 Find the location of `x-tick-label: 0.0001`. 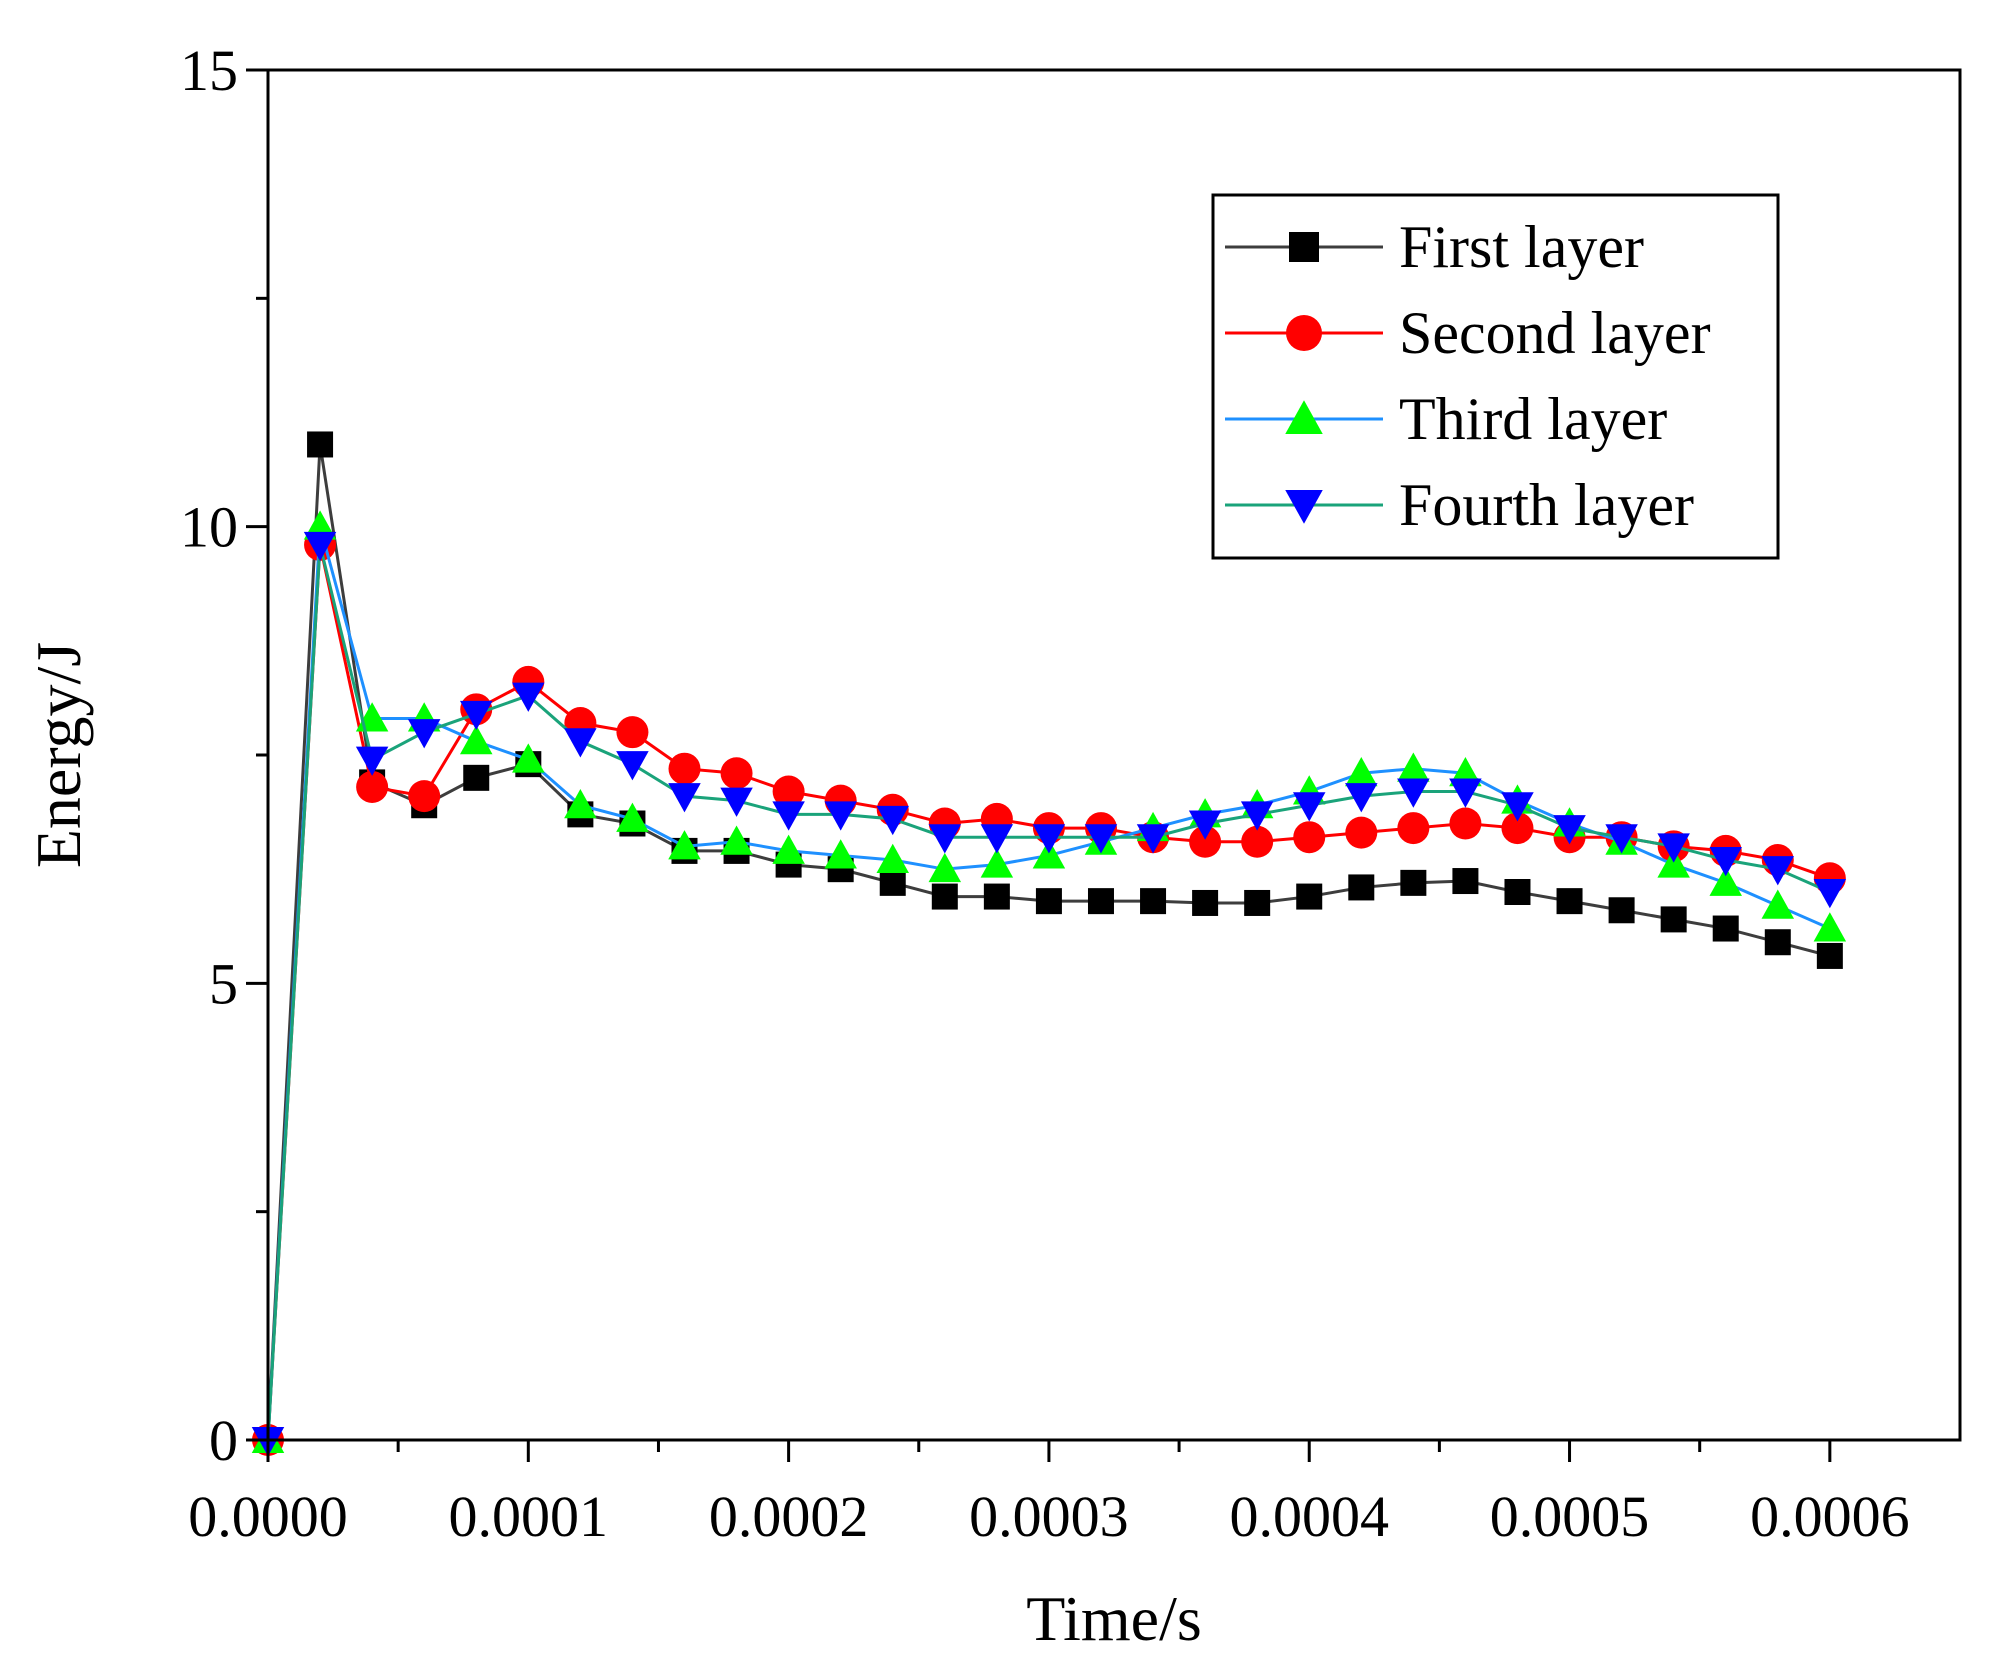

x-tick-label: 0.0001 is located at coordinates (529, 1516).